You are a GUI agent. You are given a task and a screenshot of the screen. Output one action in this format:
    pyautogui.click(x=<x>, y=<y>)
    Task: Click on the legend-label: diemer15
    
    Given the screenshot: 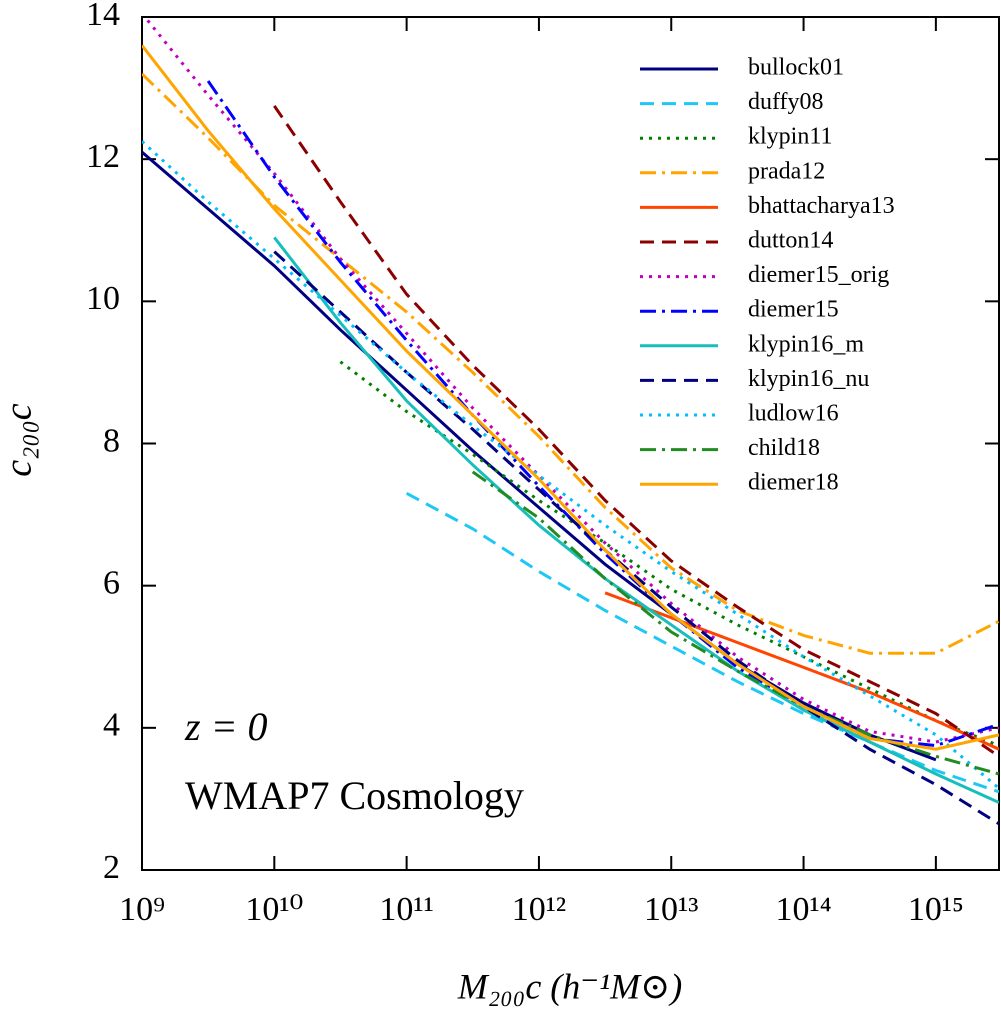 What is the action you would take?
    pyautogui.click(x=793, y=310)
    